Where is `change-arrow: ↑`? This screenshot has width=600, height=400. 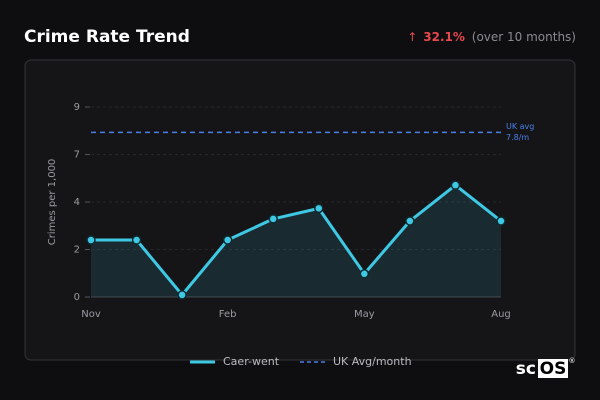
change-arrow: ↑ is located at coordinates (412, 37).